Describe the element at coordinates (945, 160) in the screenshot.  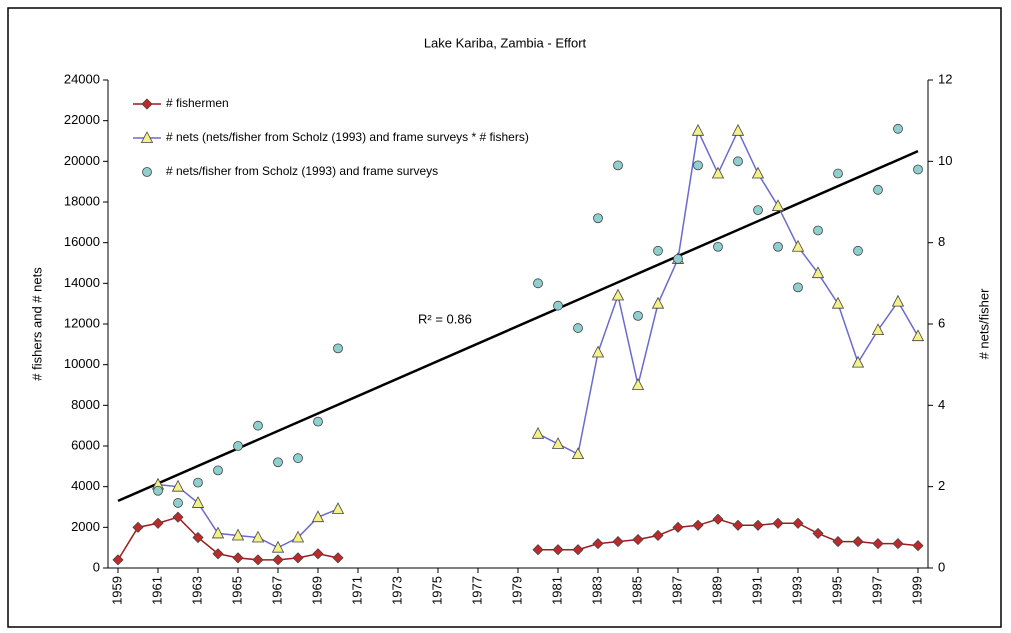
I see `y2-tick-label: 10` at that location.